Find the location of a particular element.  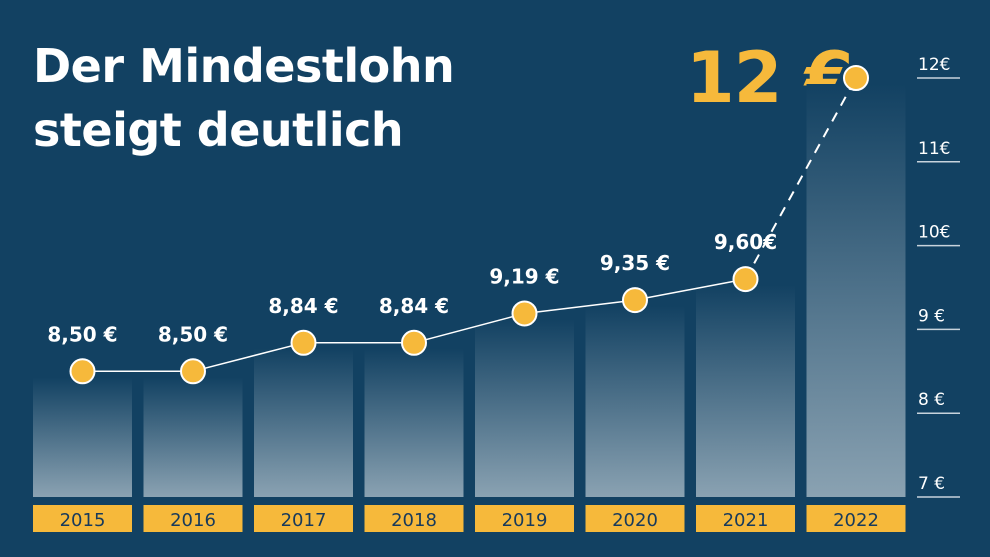

year-label: 2022 is located at coordinates (856, 520).